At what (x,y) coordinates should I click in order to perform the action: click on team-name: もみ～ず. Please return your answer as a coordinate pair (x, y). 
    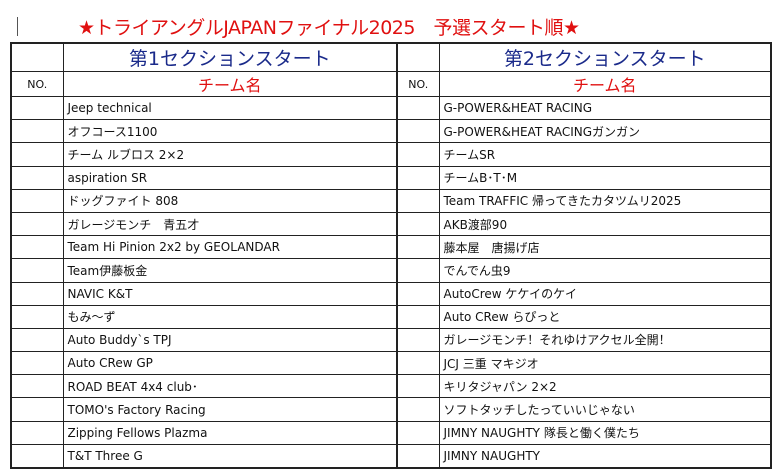
    Looking at the image, I should click on (230, 316).